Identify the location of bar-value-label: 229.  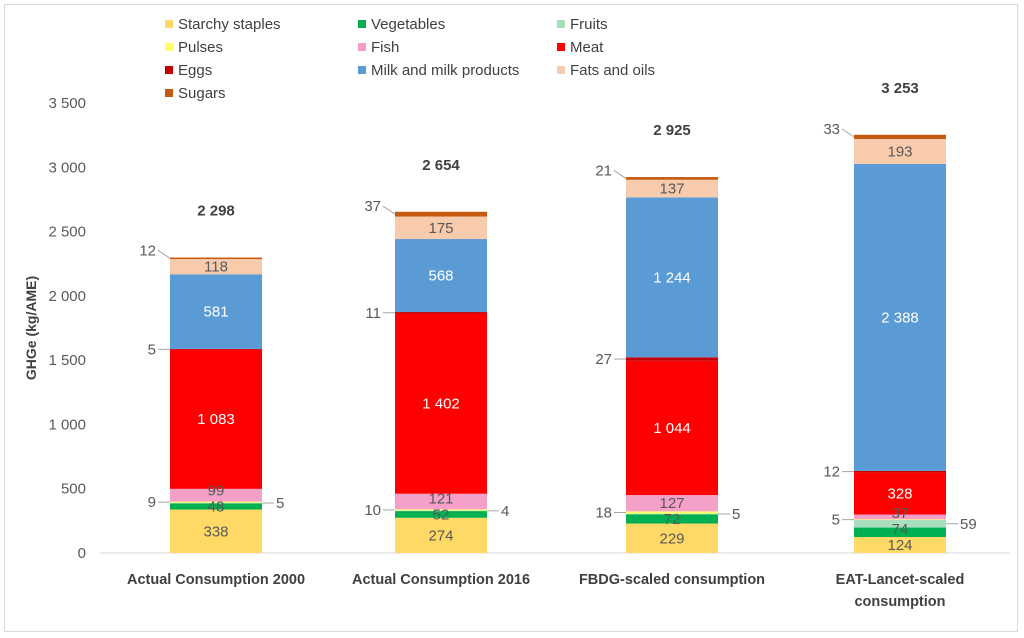
(671, 538).